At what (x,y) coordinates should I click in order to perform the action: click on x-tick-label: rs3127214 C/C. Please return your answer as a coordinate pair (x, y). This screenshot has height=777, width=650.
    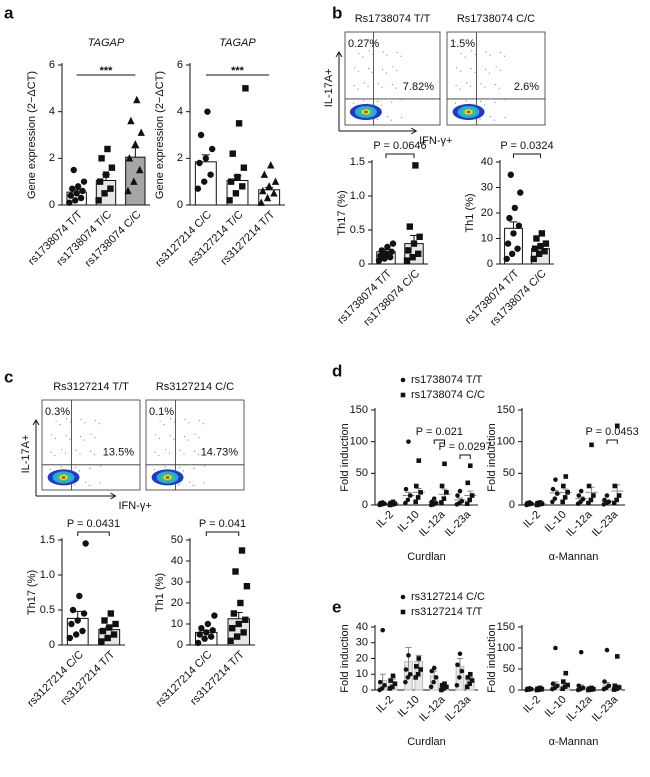
    Looking at the image, I should click on (184, 679).